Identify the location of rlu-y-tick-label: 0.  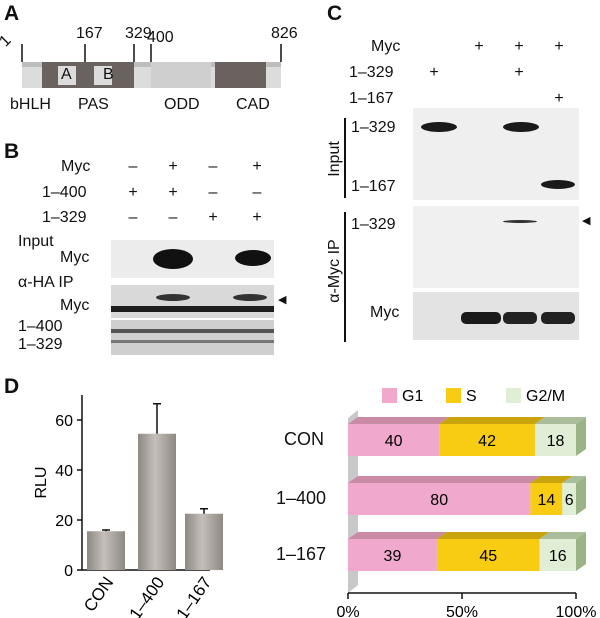
(68, 571).